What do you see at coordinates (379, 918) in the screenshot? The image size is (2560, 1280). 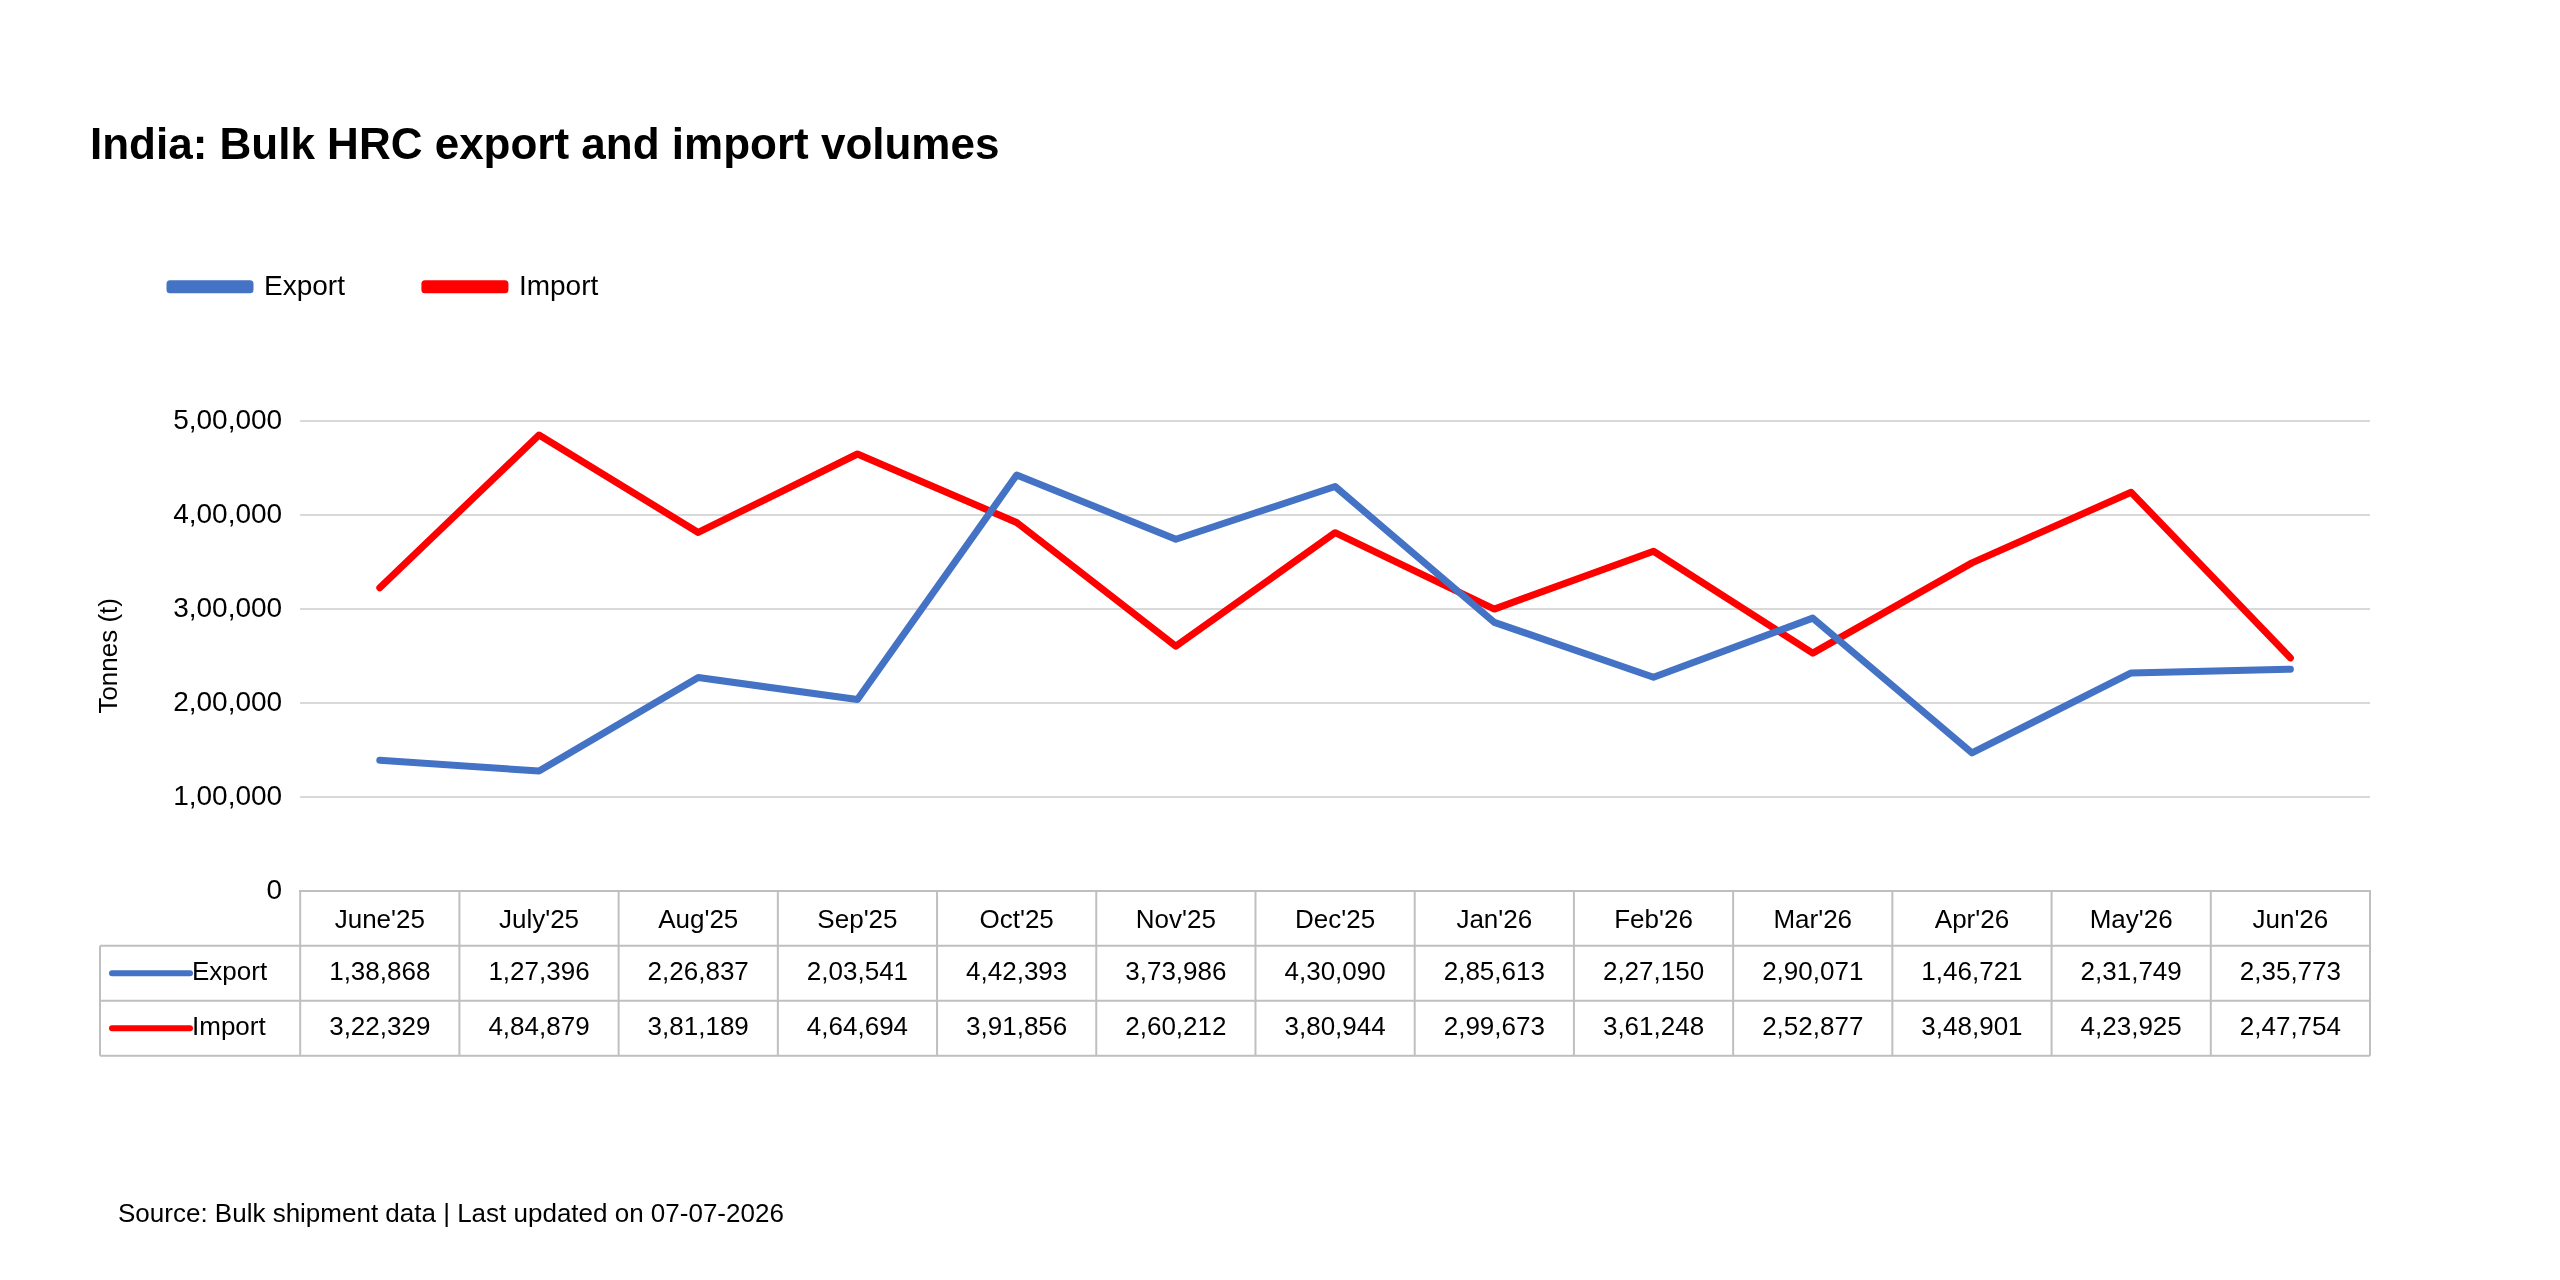 I see `x-tick-label: June'25` at bounding box center [379, 918].